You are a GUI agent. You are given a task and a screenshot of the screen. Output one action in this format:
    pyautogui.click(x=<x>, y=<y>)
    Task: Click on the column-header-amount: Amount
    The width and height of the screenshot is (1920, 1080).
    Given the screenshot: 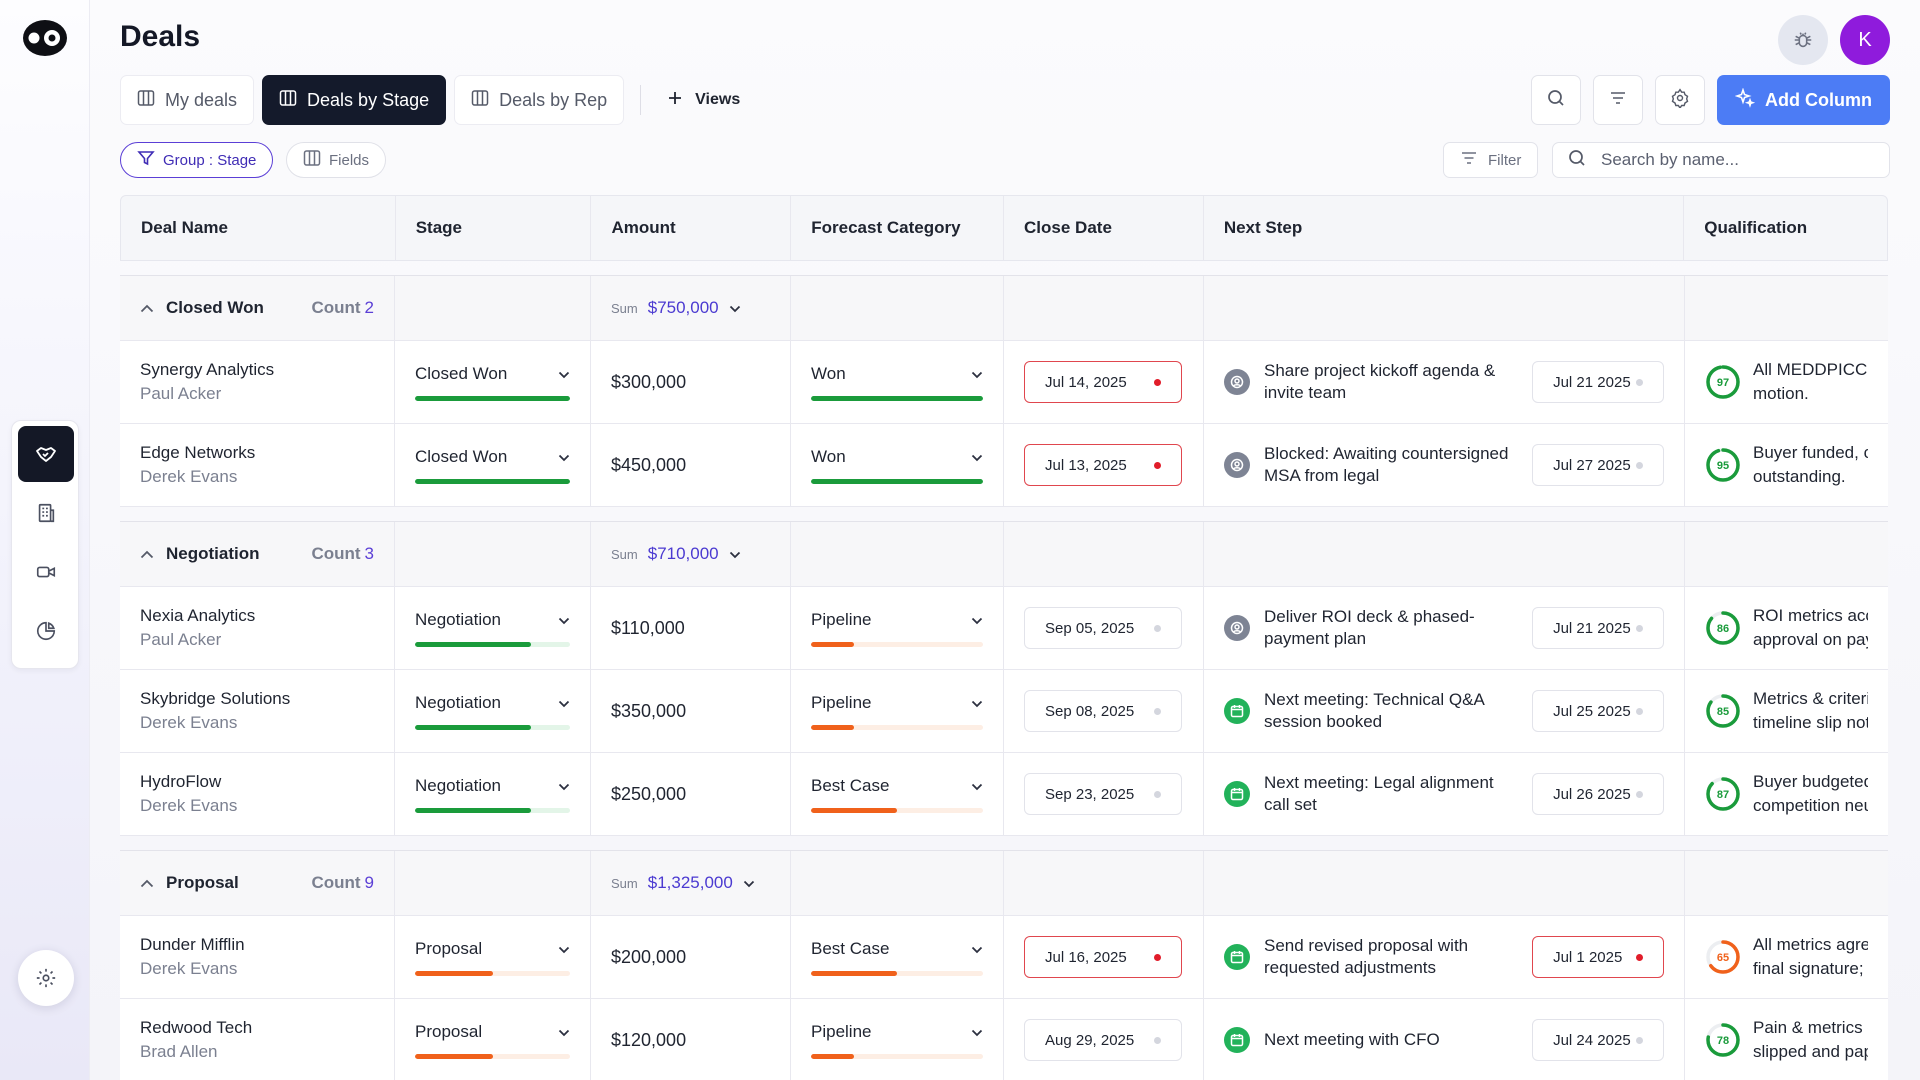 What is the action you would take?
    pyautogui.click(x=691, y=228)
    